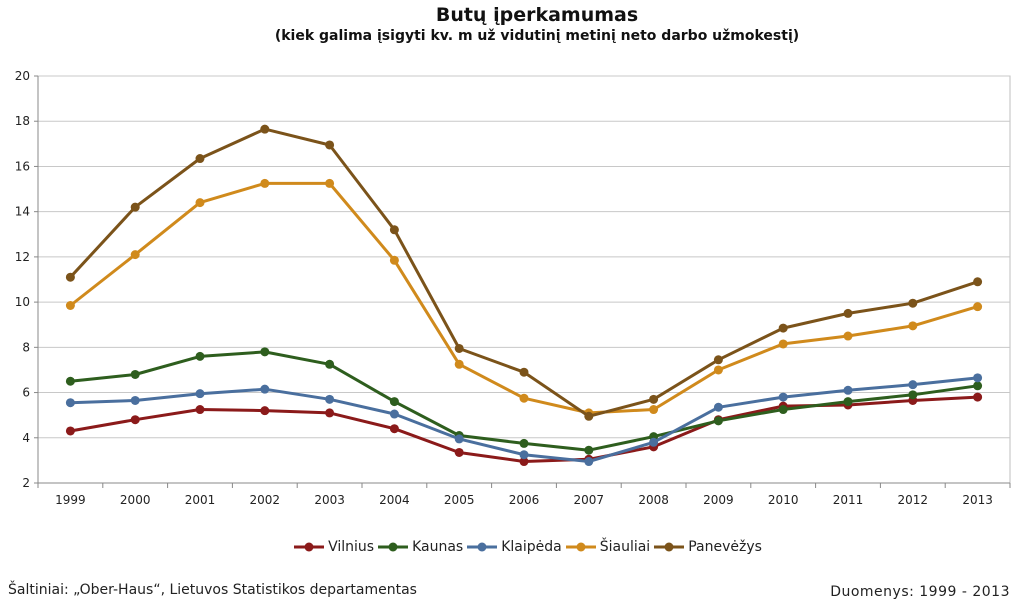 The width and height of the screenshot is (1024, 609). What do you see at coordinates (22, 302) in the screenshot?
I see `y-tick-label: 10` at bounding box center [22, 302].